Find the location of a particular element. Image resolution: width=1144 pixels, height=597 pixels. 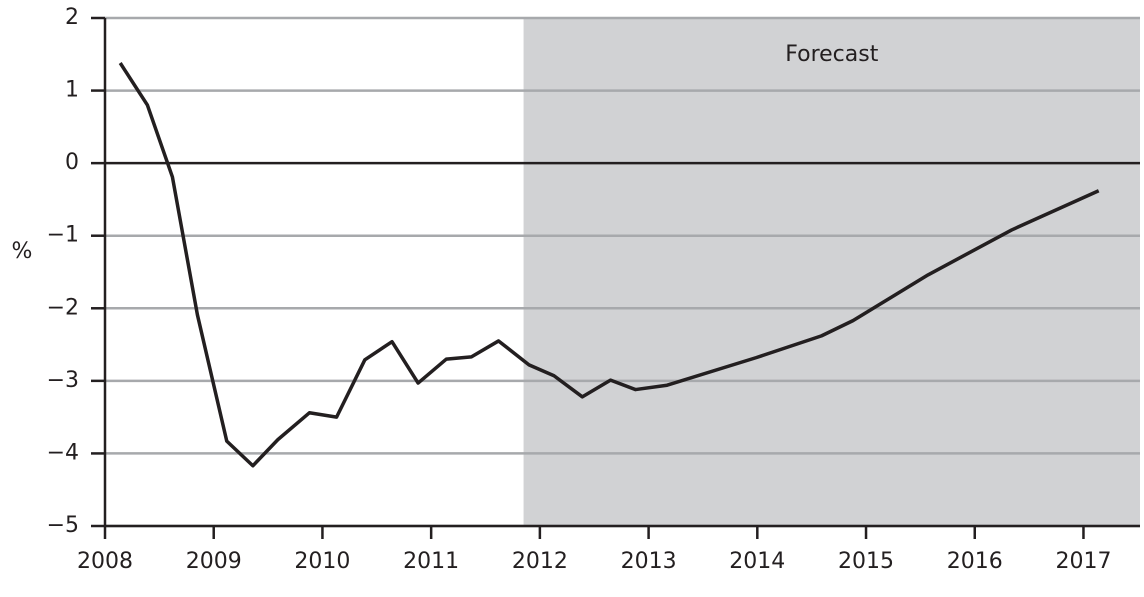

x-tick-label: 2013 is located at coordinates (649, 561).